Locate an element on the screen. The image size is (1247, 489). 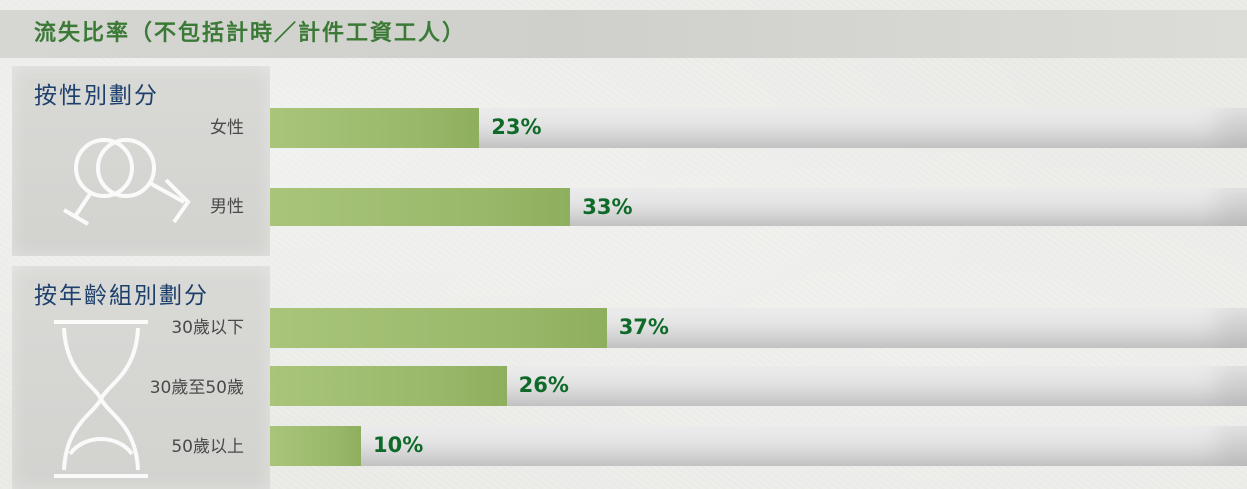
hourglass-icon is located at coordinates (101, 399).